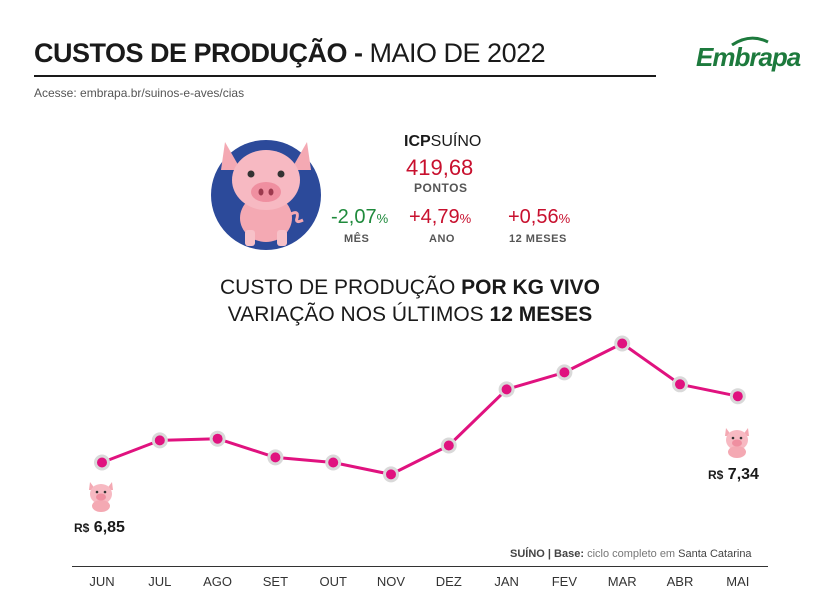 The width and height of the screenshot is (820, 607). I want to click on chart-subtitle-line2: VARIAÇÃO NOS ÚLTIMOS 12 MESES, so click(410, 315).